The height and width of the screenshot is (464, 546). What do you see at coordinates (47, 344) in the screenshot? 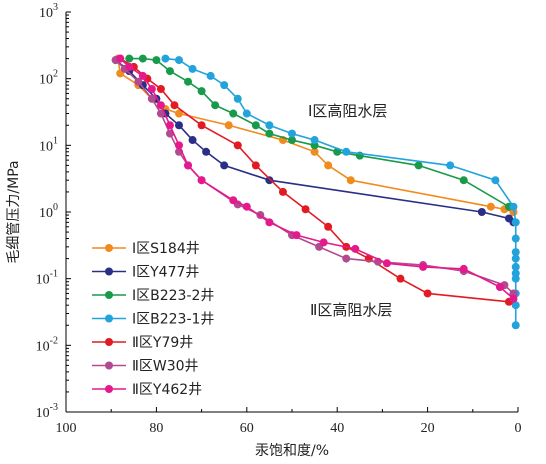
I see `y-tick-label: 10⁻²` at bounding box center [47, 344].